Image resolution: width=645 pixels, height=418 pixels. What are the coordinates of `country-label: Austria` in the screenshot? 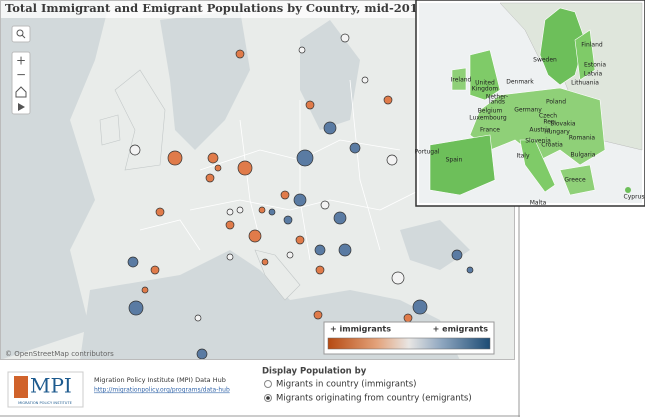 It's located at (540, 130).